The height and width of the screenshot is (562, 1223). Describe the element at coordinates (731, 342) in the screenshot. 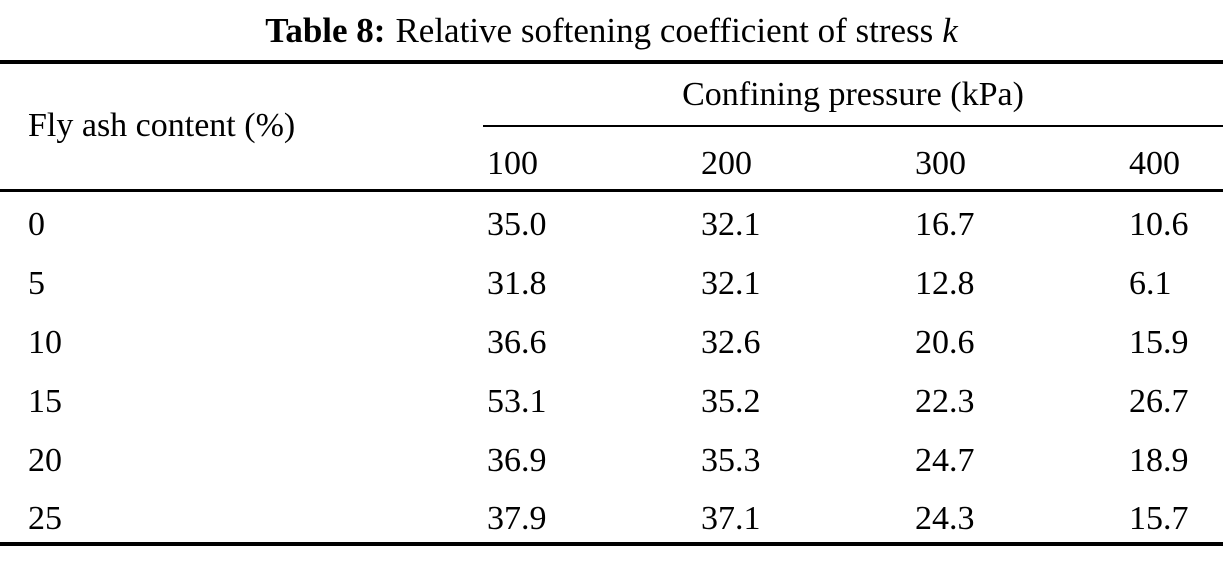

I see `cell-value: 32.6` at that location.